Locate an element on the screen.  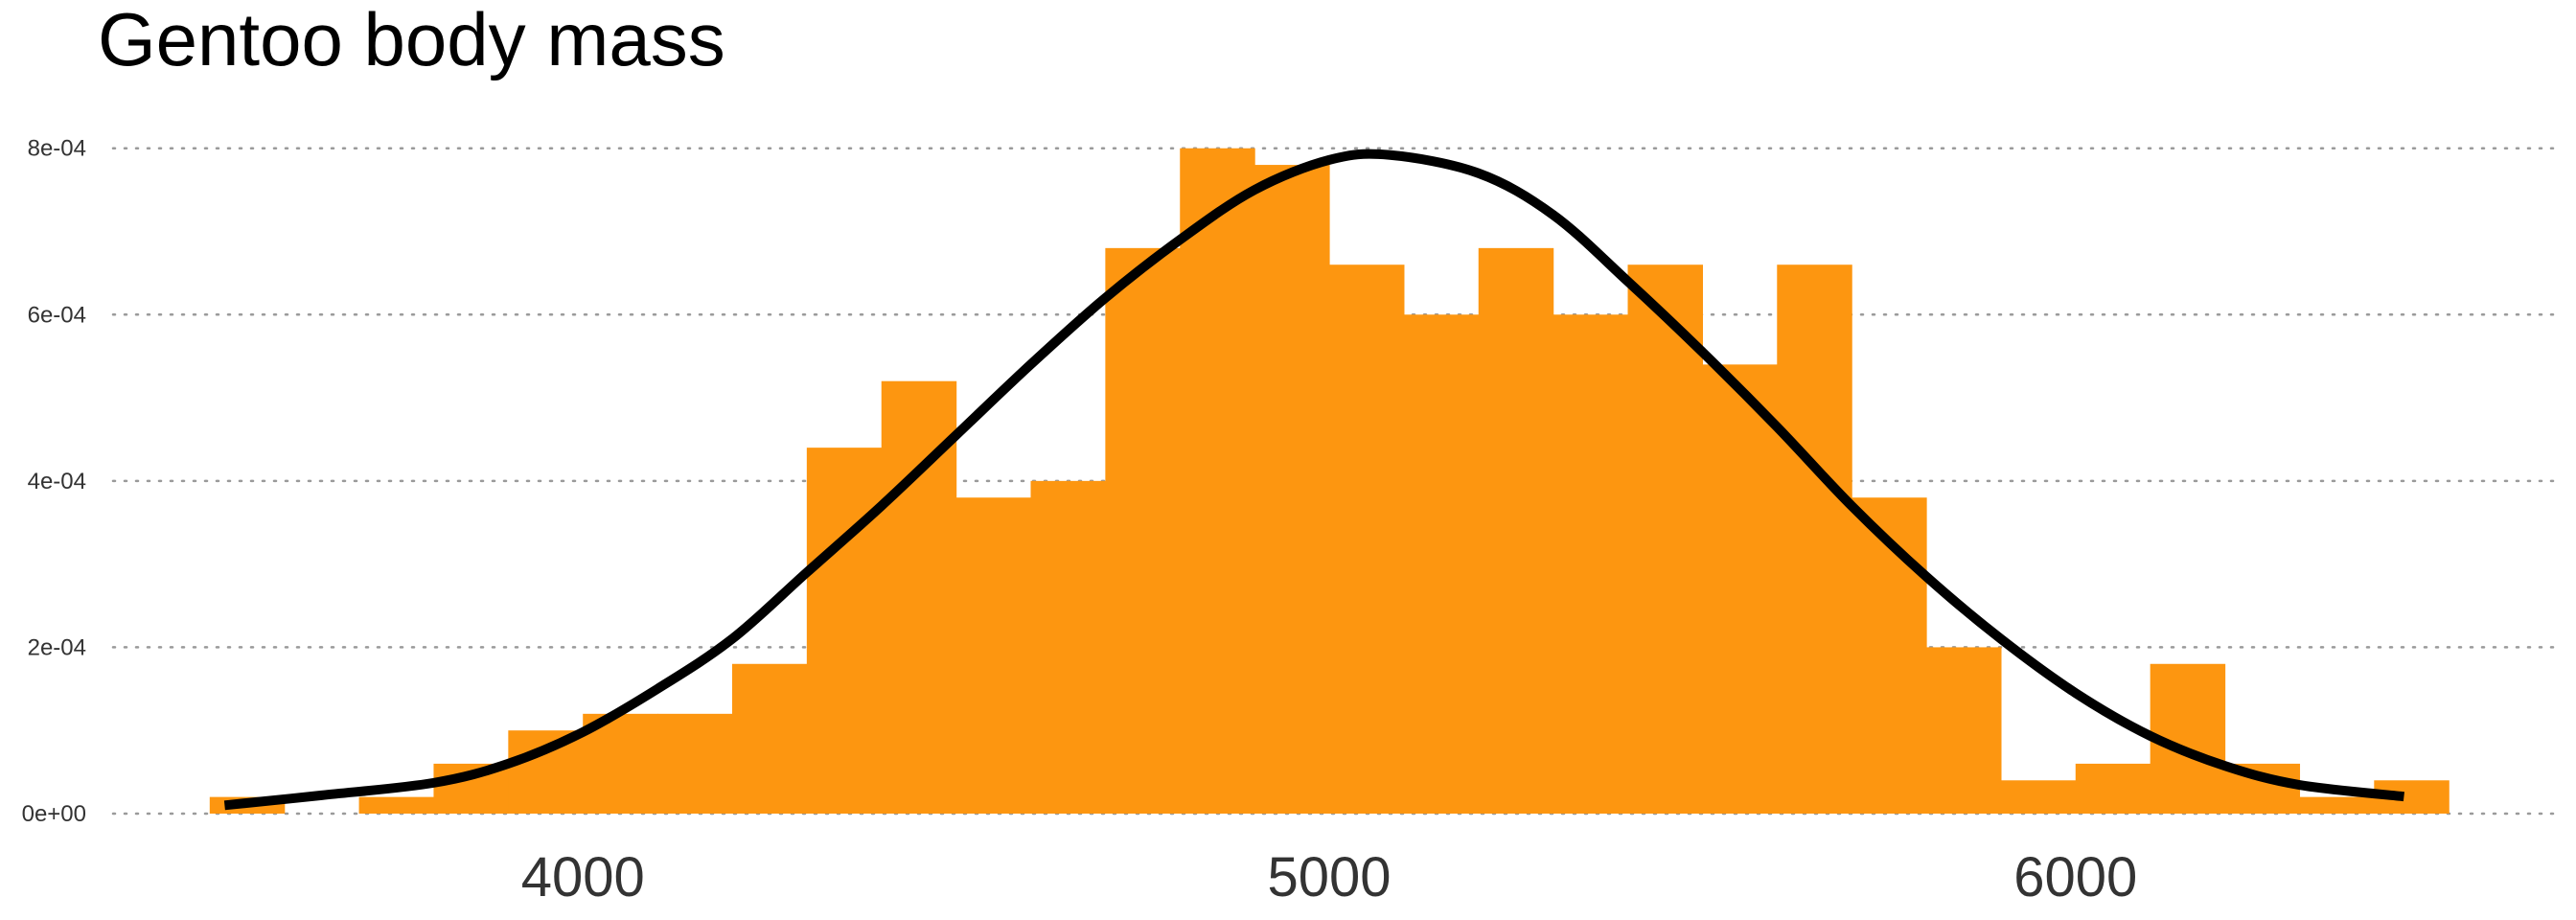
y-axis-ticks: 0e+00 2e-04 4e-04 6e-04 8e-04 is located at coordinates (54, 481).